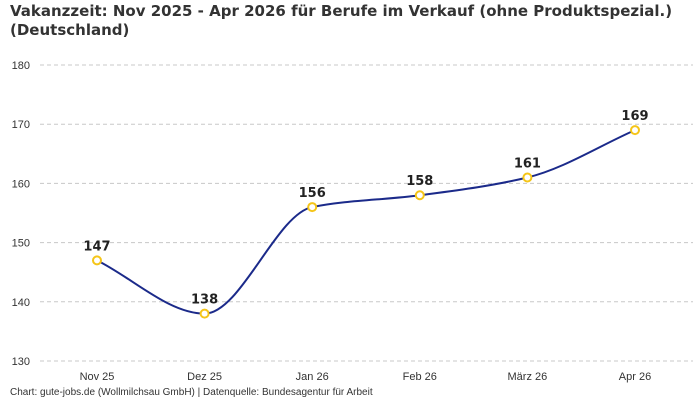 The image size is (700, 400). What do you see at coordinates (21, 214) in the screenshot?
I see `y-axis-tick-labels: 130 140 150 160 170 180` at bounding box center [21, 214].